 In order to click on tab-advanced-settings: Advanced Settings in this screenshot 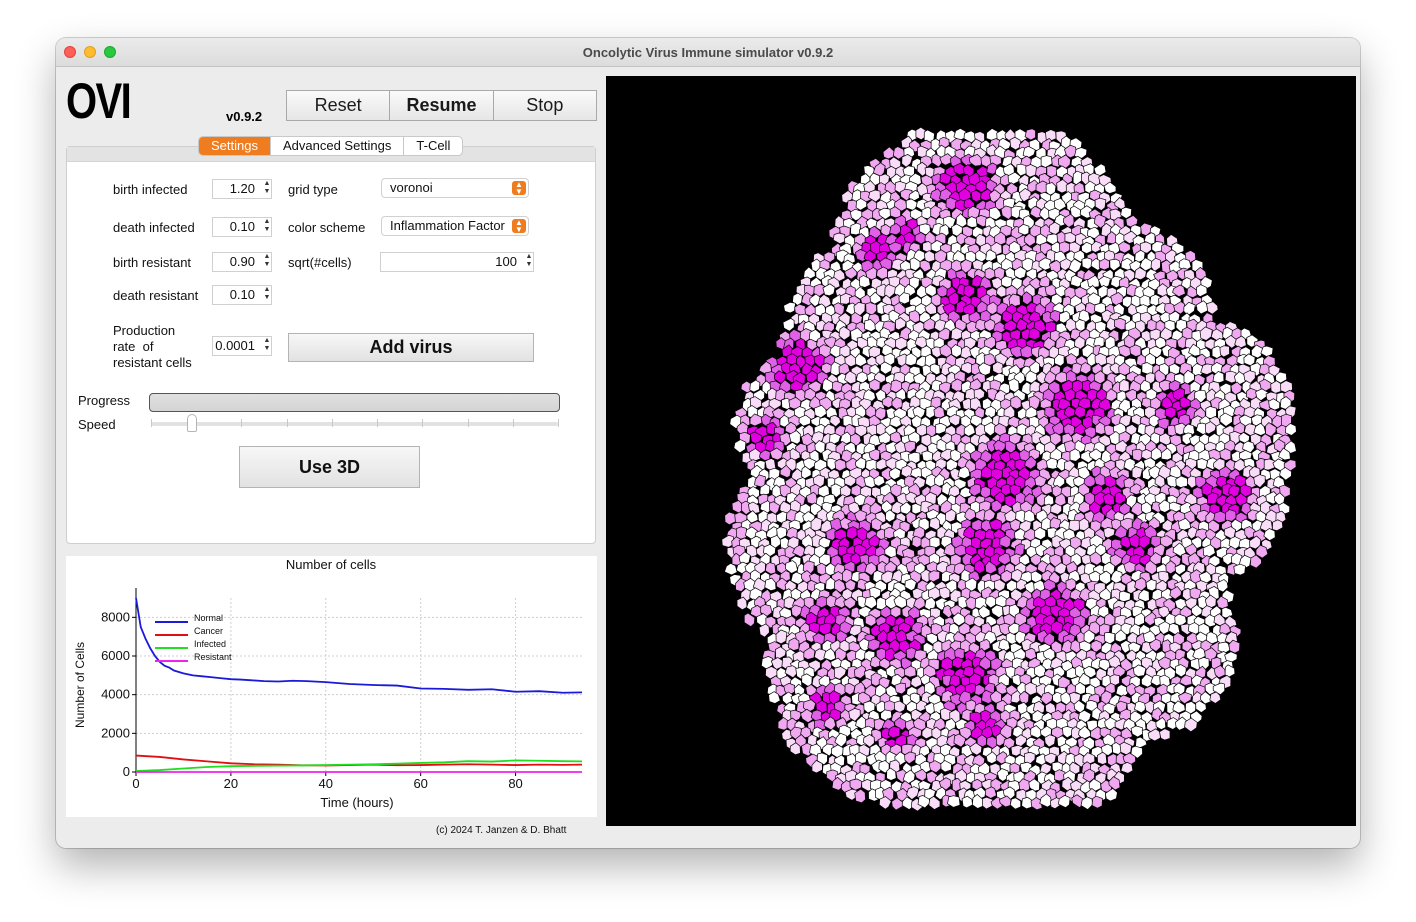, I will do `click(338, 146)`.